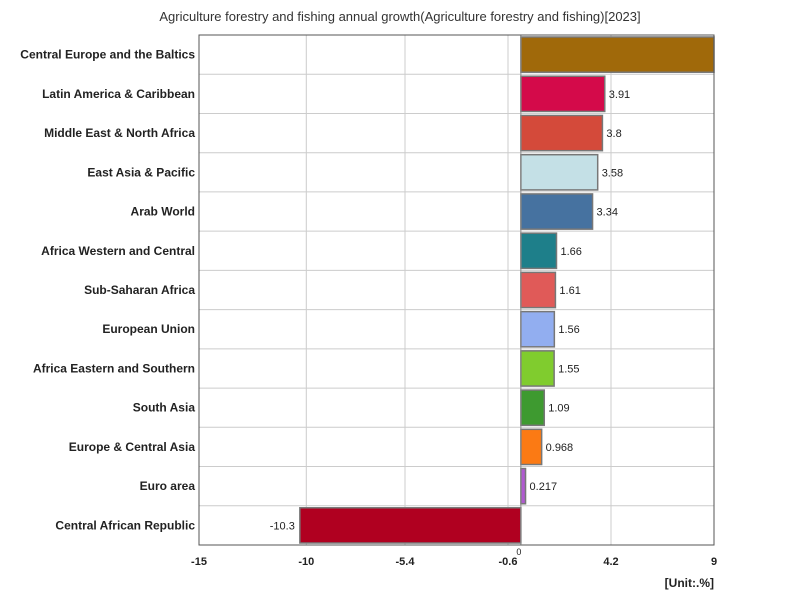 The height and width of the screenshot is (600, 800). I want to click on category-label: East Asia & Pacific, so click(141, 172).